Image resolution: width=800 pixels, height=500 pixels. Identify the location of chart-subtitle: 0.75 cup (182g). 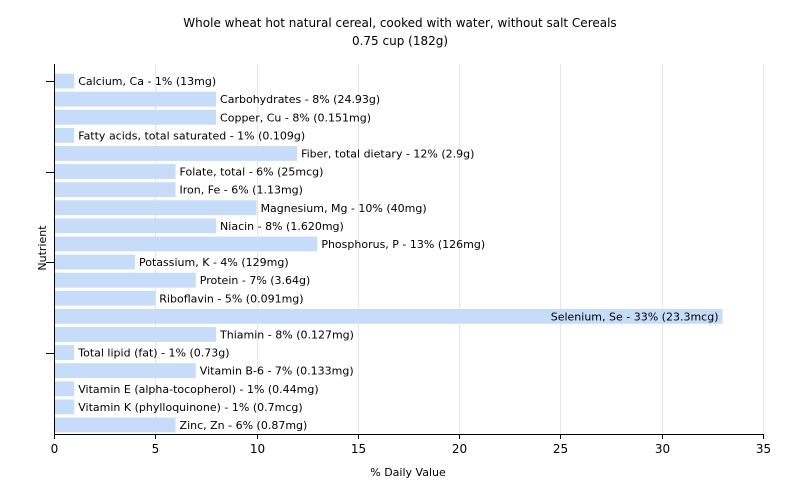
(400, 41).